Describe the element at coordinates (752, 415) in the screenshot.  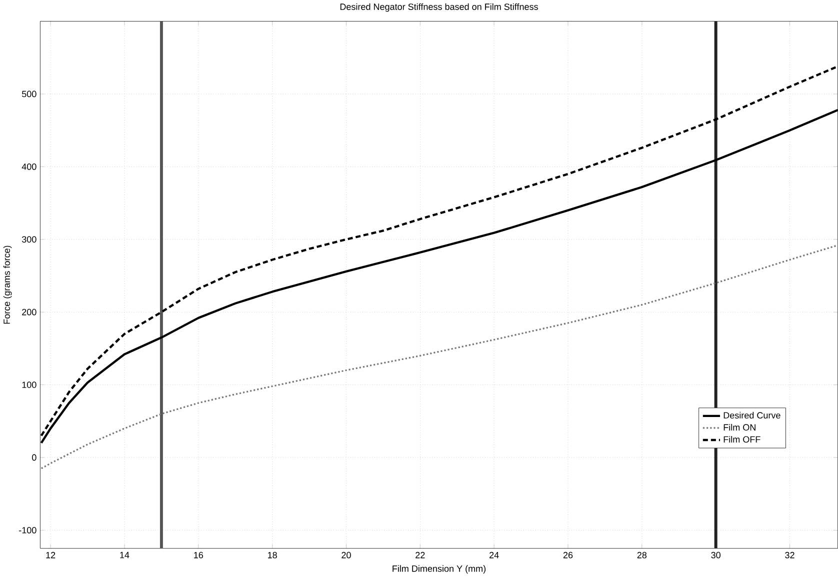
I see `legend-label: Desired Curve` at that location.